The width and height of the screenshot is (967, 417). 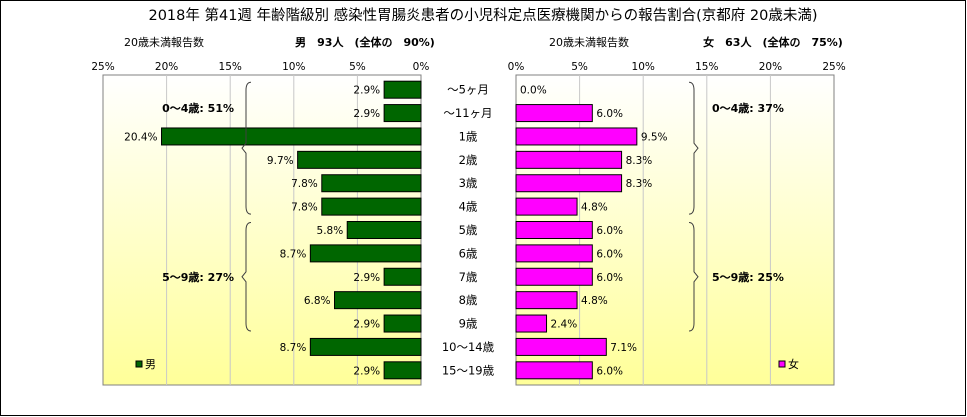 I want to click on category-label: 15～19歳, so click(x=468, y=370).